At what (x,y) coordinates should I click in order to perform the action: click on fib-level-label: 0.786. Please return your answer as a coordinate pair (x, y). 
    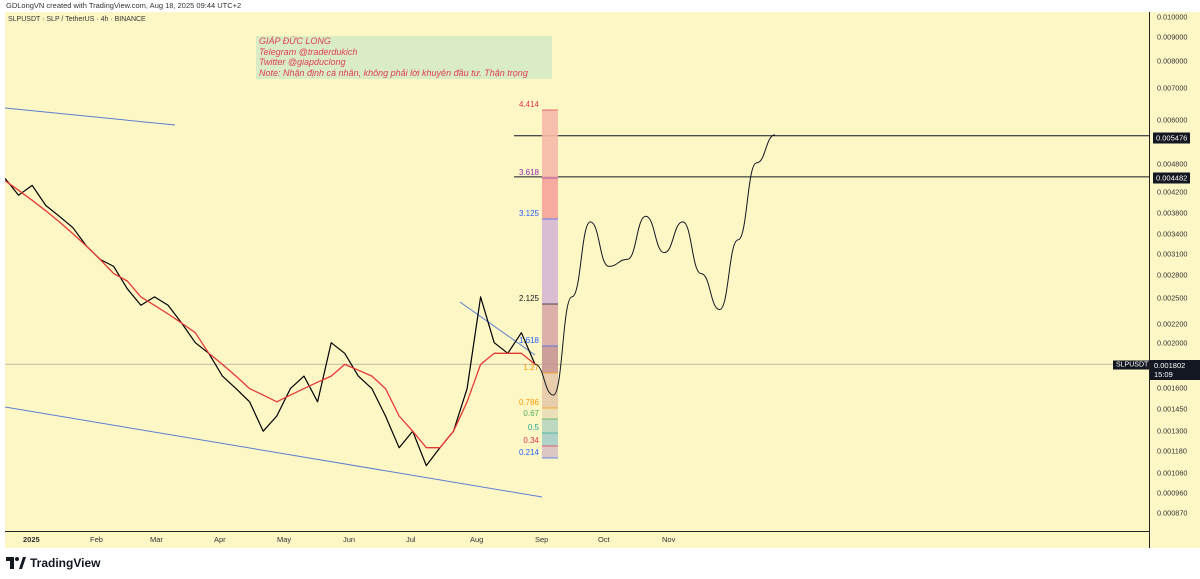
    Looking at the image, I should click on (529, 402).